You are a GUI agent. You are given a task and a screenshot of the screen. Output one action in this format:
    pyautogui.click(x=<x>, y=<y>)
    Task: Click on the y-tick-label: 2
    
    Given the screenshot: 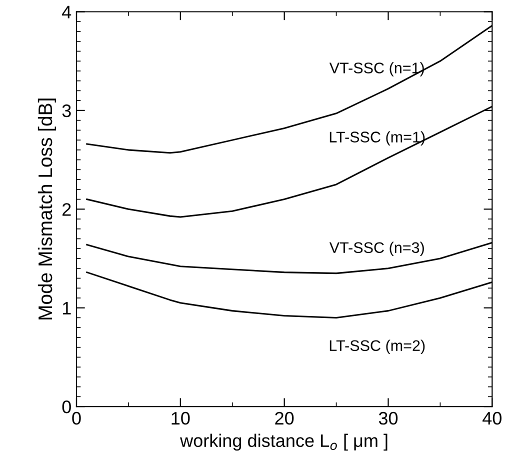 What is the action you would take?
    pyautogui.click(x=66, y=209)
    